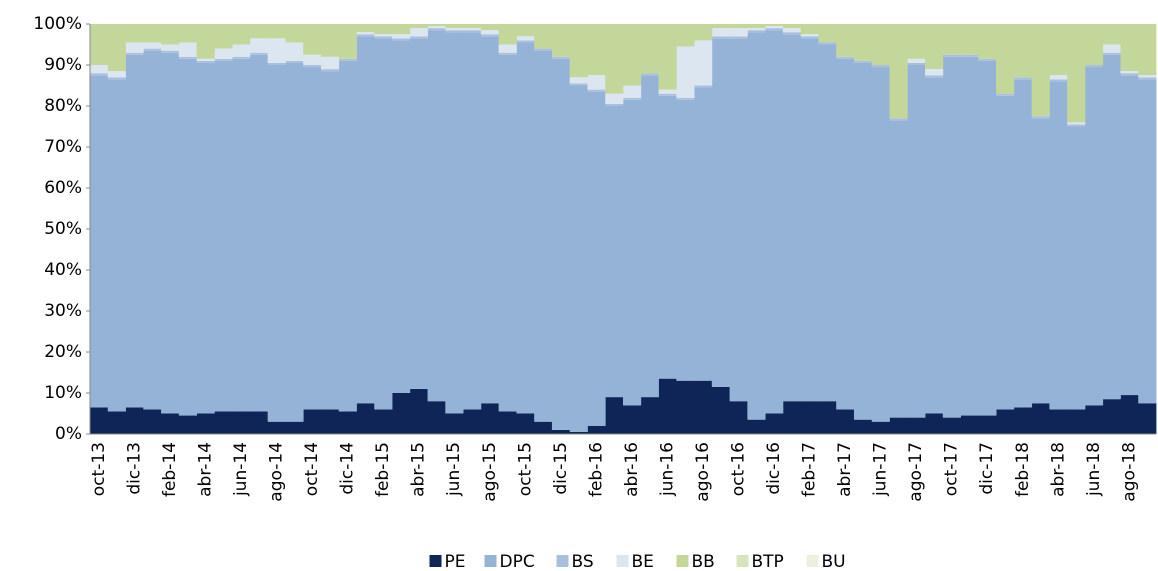  I want to click on y-tick-label: 10%, so click(63, 393).